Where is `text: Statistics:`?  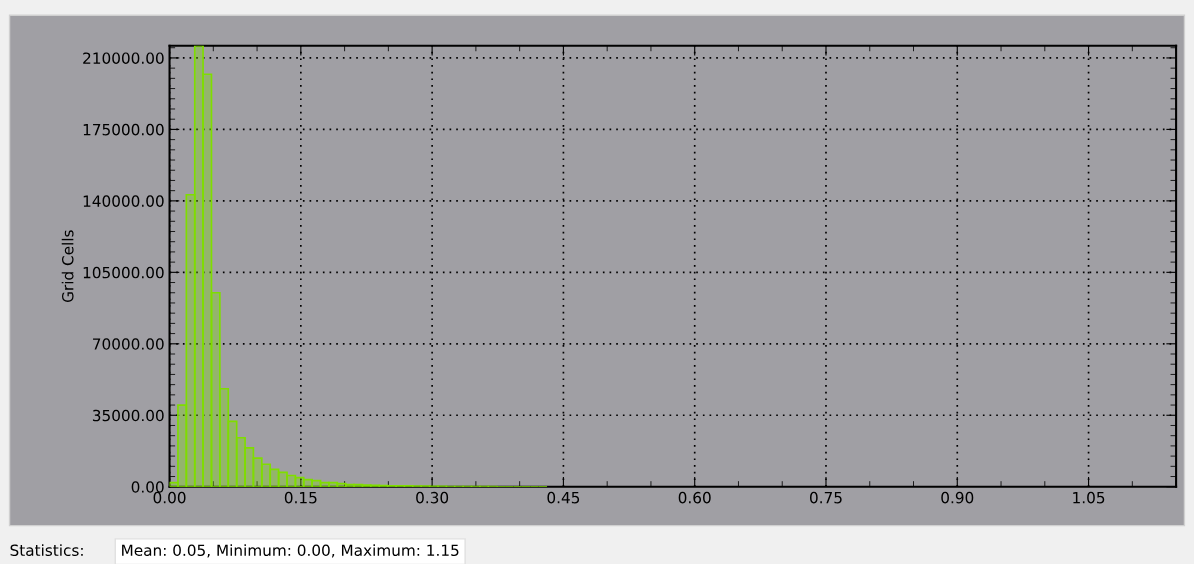
text: Statistics: is located at coordinates (46, 550).